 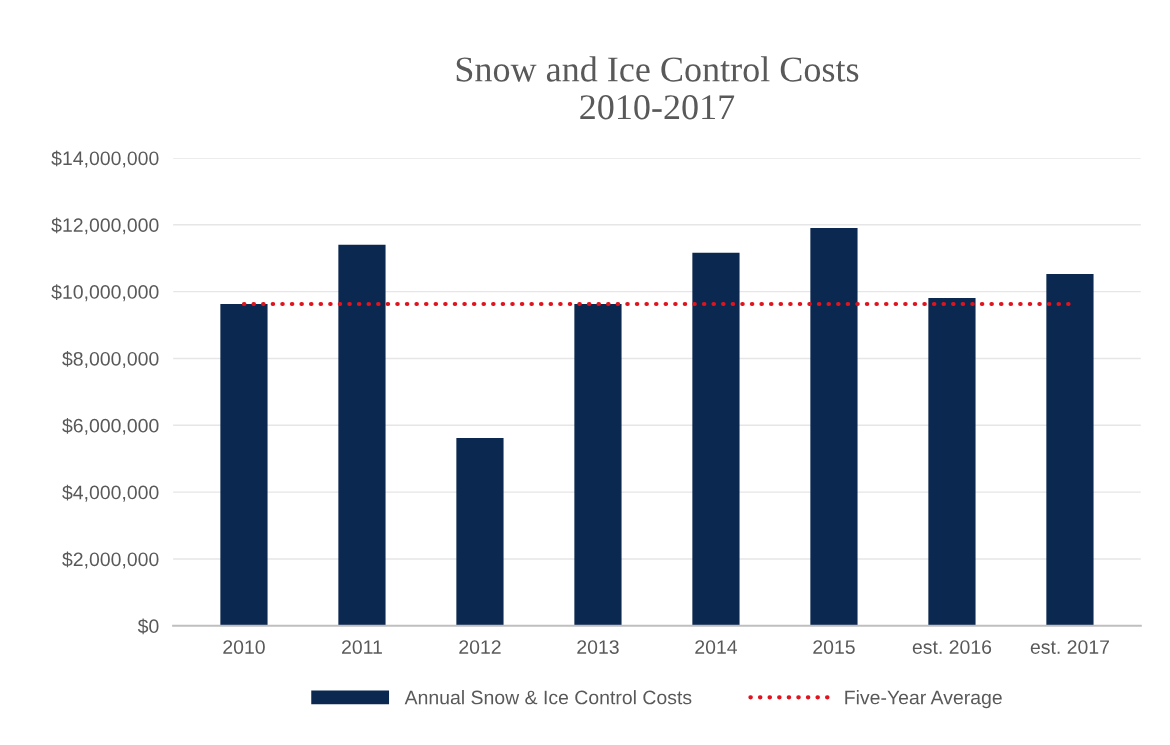 What do you see at coordinates (657, 88) in the screenshot?
I see `chart-title: Snow and Ice Control Costs 2010-2017` at bounding box center [657, 88].